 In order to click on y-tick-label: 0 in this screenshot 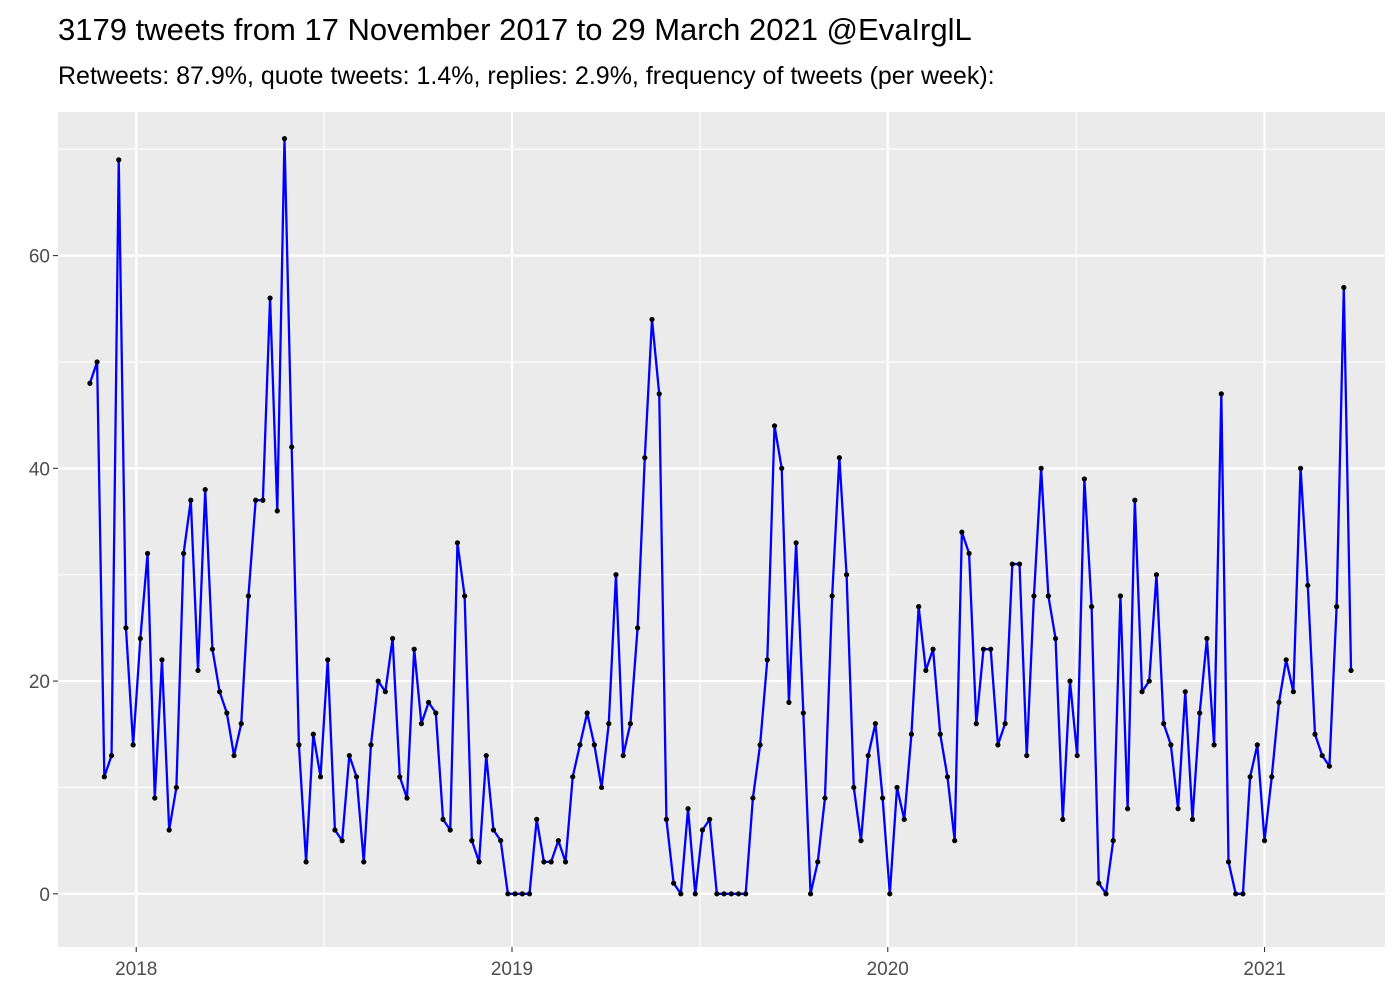, I will do `click(44, 895)`.